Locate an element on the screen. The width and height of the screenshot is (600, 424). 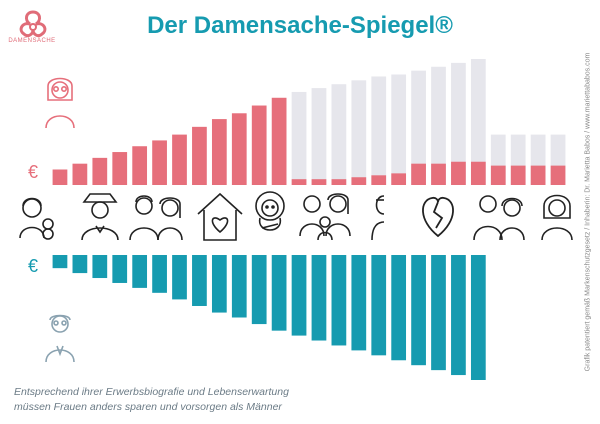
young-woman-icon is located at coordinates (100, 217).